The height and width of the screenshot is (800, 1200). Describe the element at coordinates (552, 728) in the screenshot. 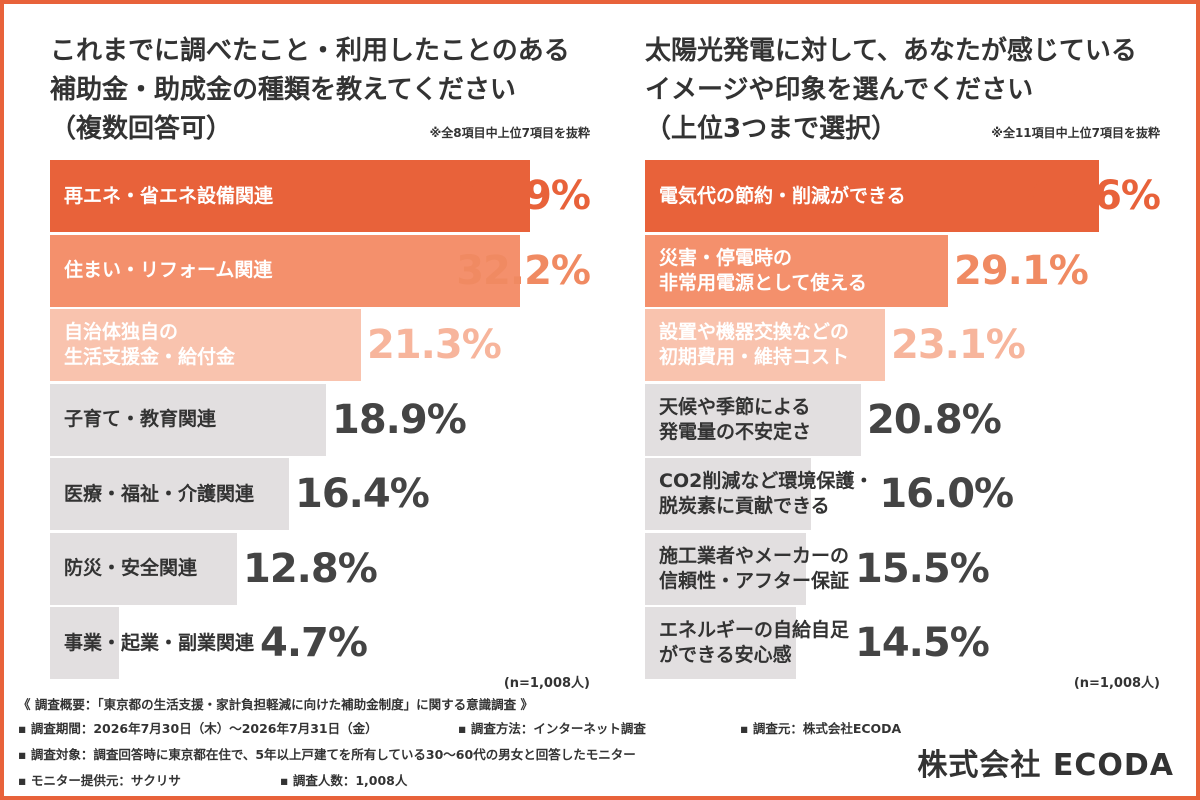

I see `survey-method: ▪ 調査方法：インターネット調査` at that location.